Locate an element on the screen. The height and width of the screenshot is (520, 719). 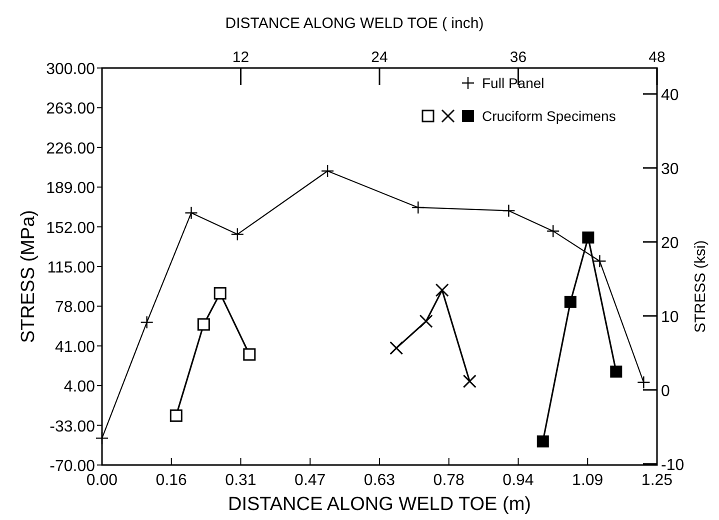
x-tick-label: 0.47 is located at coordinates (310, 480).